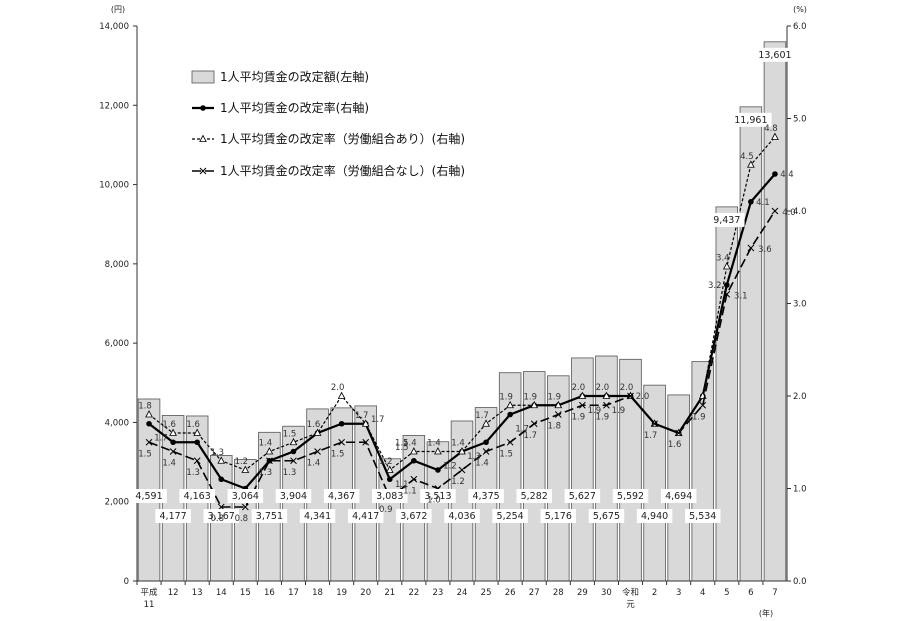  I want to click on amount-label: 4,417, so click(365, 516).